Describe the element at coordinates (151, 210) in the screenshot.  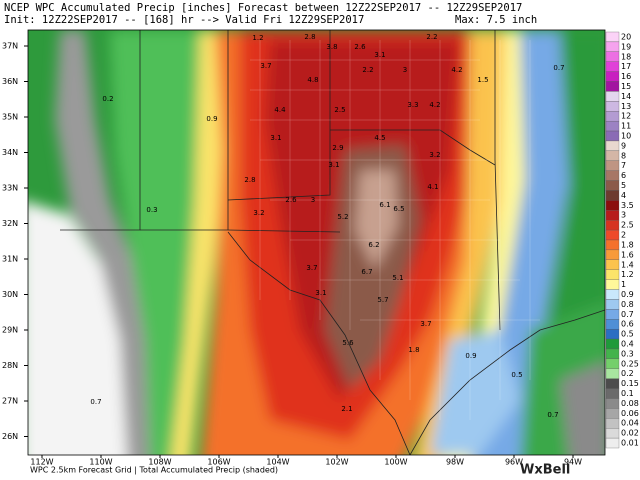
I see `map-value: 0.3` at that location.